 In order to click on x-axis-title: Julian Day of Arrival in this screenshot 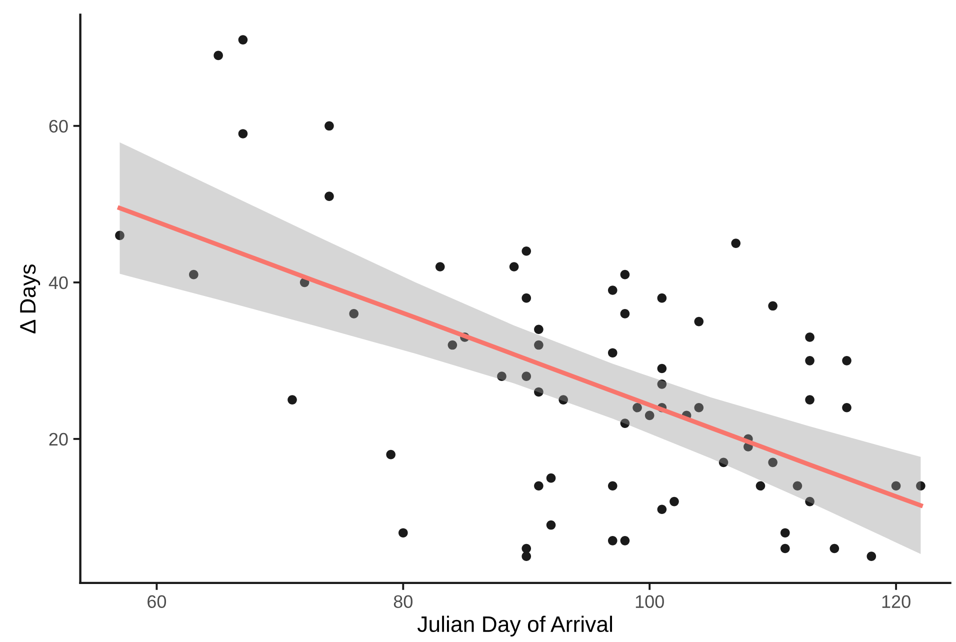, I will do `click(514, 626)`.